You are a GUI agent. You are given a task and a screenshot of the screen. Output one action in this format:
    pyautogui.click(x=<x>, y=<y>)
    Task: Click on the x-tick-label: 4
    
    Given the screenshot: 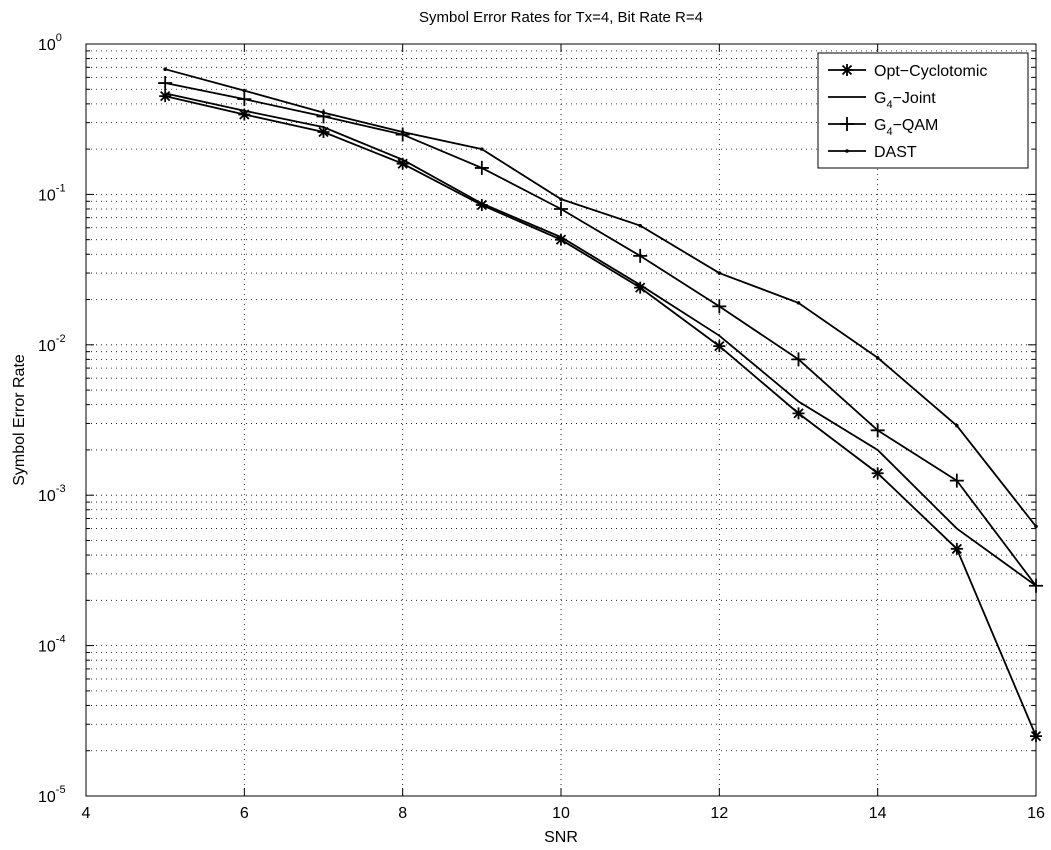 What is the action you would take?
    pyautogui.click(x=86, y=813)
    